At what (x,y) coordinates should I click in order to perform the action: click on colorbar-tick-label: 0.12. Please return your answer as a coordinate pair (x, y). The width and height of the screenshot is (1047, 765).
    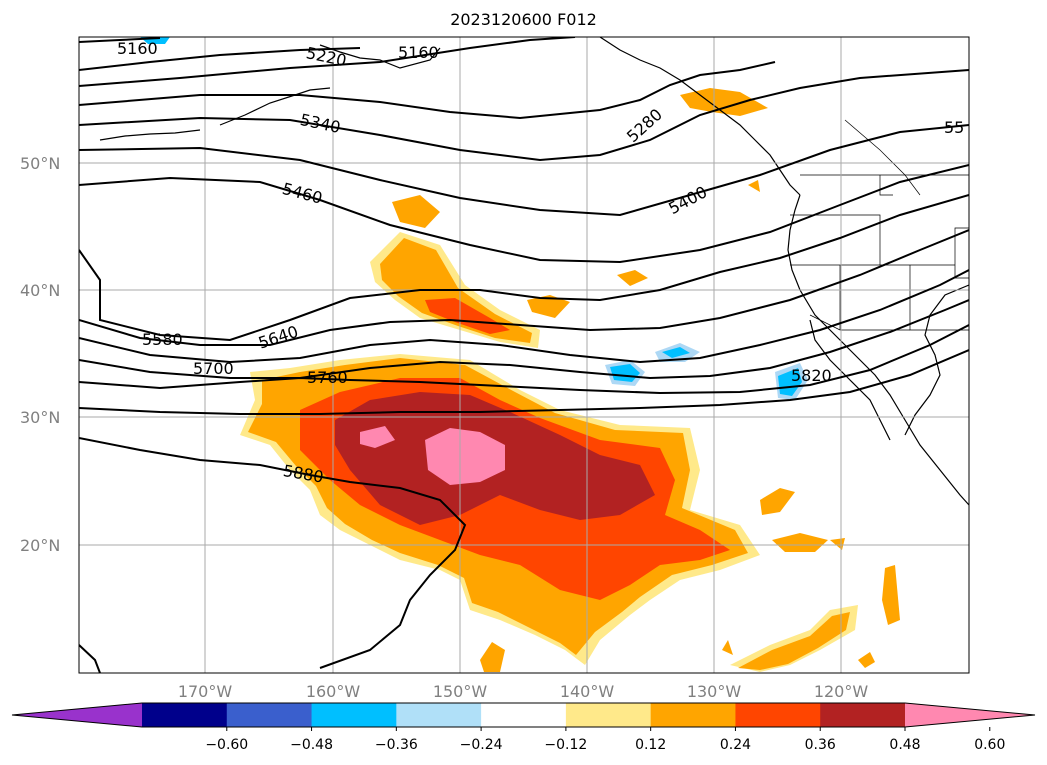
    Looking at the image, I should click on (650, 745).